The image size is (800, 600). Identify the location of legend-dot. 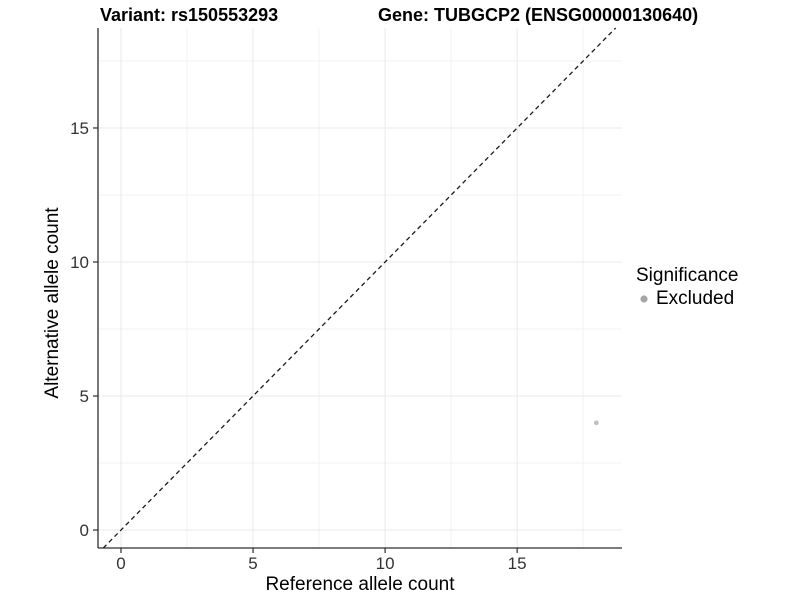
(644, 298).